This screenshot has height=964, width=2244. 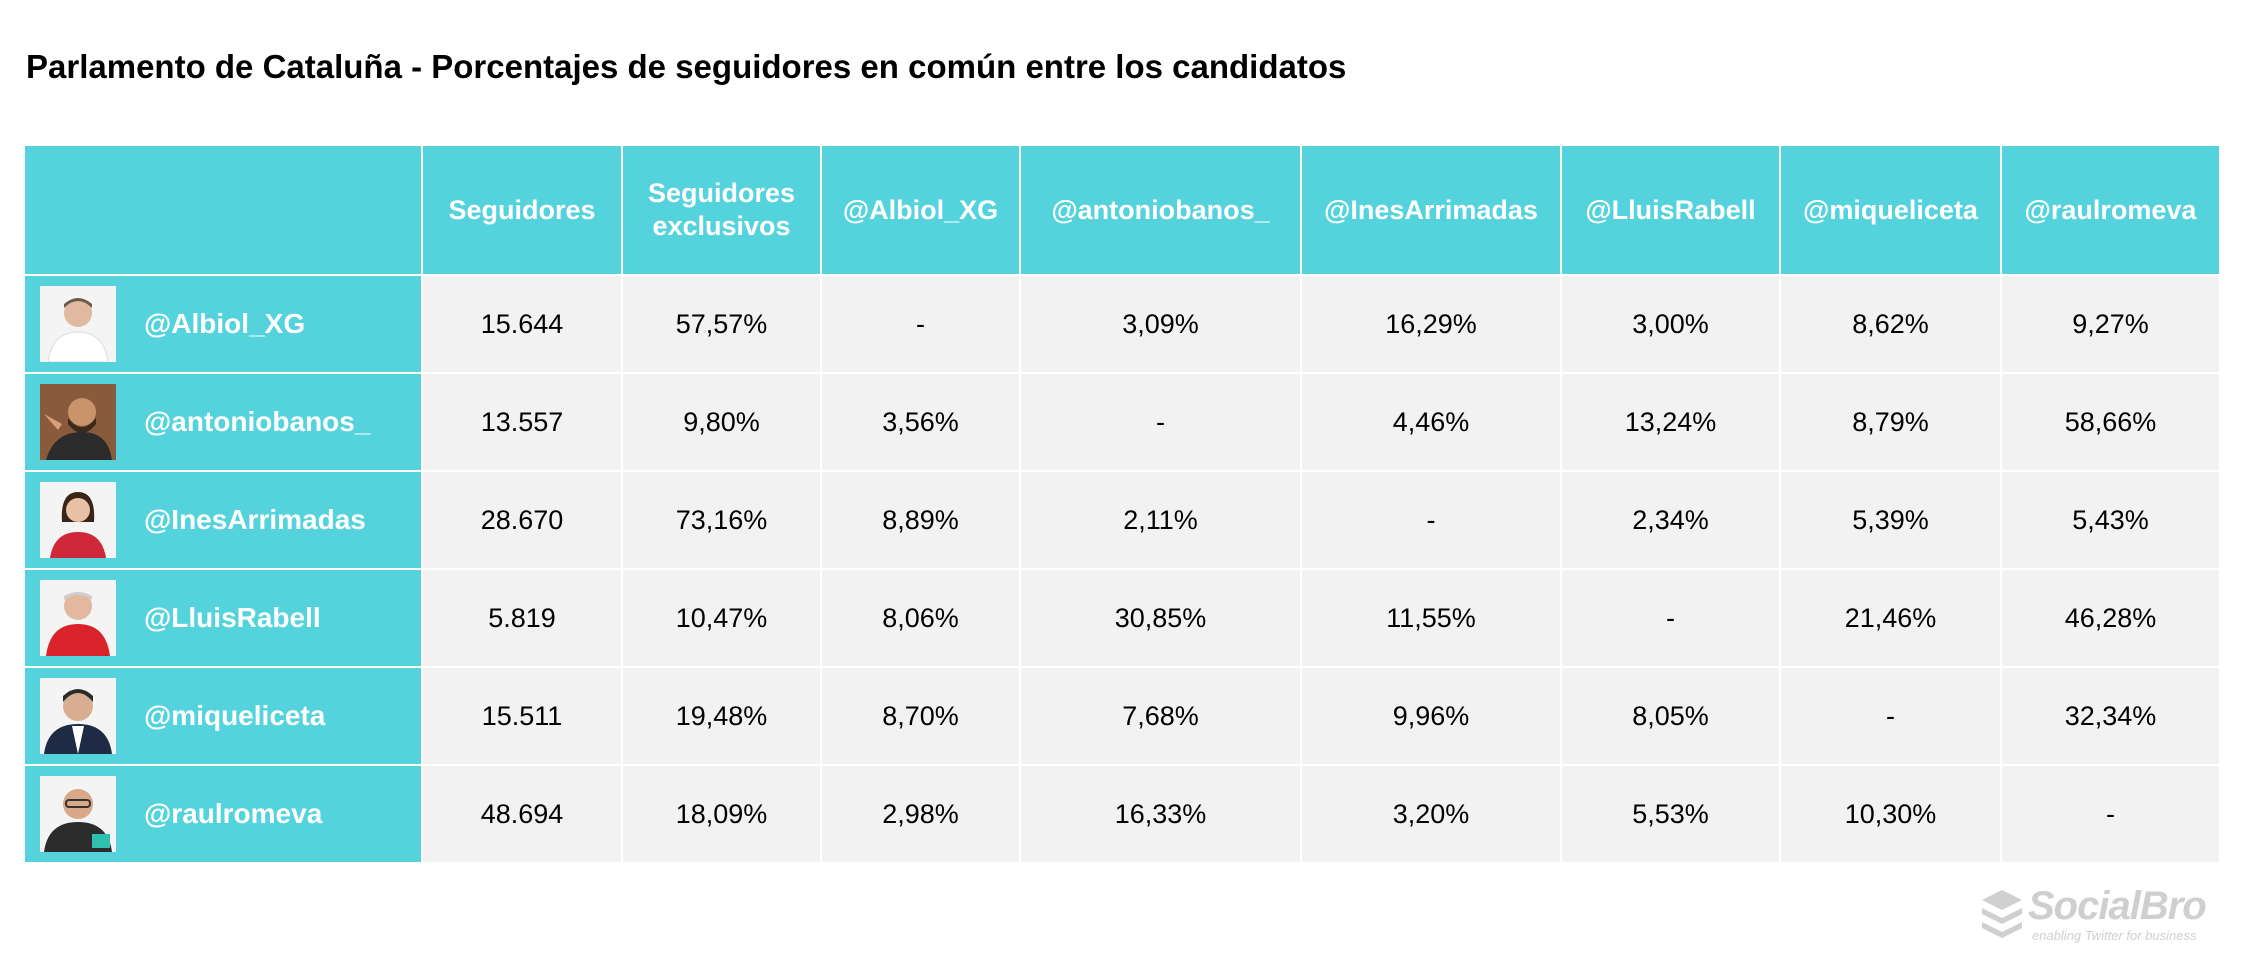 What do you see at coordinates (1160, 716) in the screenshot?
I see `cell-antoniobanos: 7,68%` at bounding box center [1160, 716].